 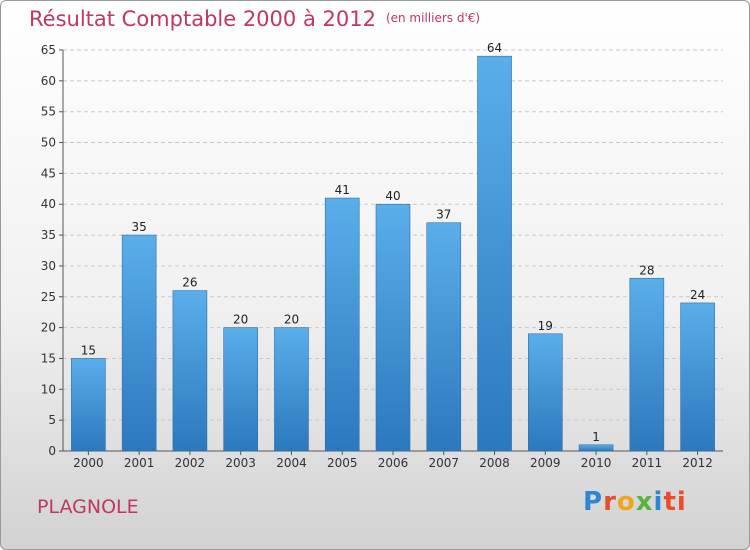 What do you see at coordinates (610, 502) in the screenshot?
I see `logo-letter: r` at bounding box center [610, 502].